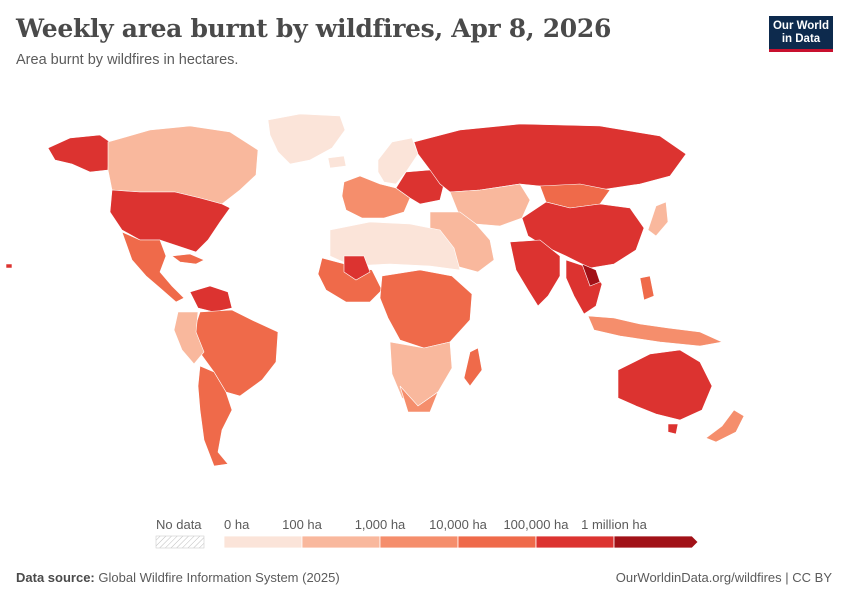 Image resolution: width=850 pixels, height=600 pixels. What do you see at coordinates (211, 299) in the screenshot?
I see `region-venezuela` at bounding box center [211, 299].